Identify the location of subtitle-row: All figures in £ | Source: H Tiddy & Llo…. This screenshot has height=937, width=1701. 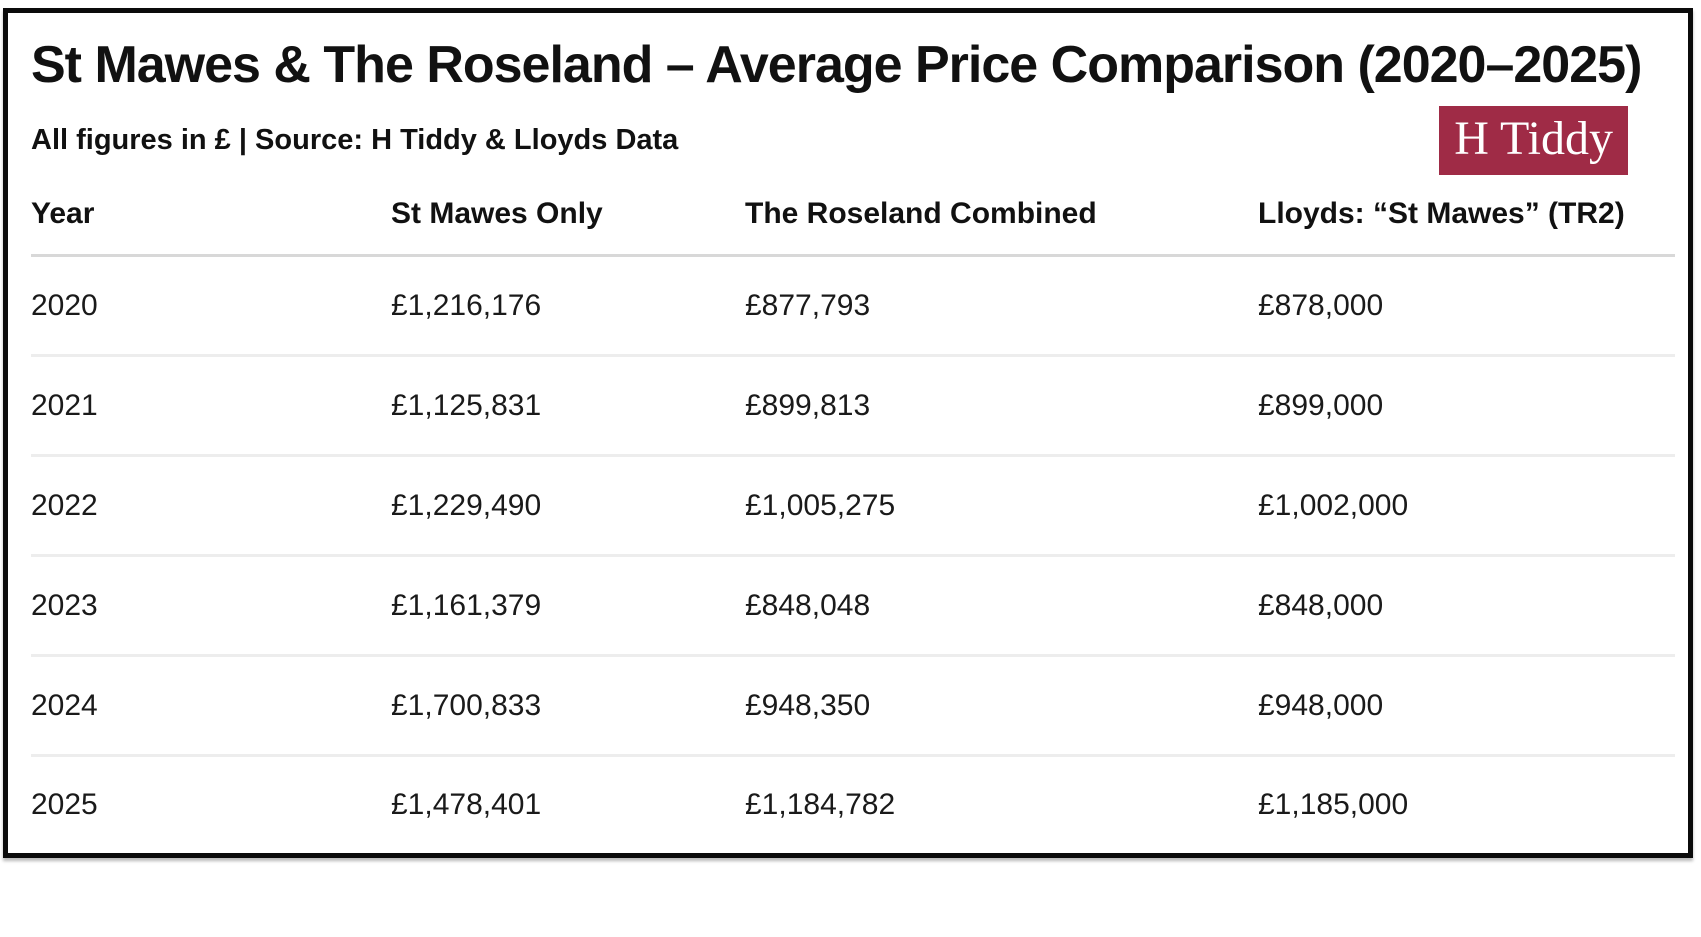
(847, 140).